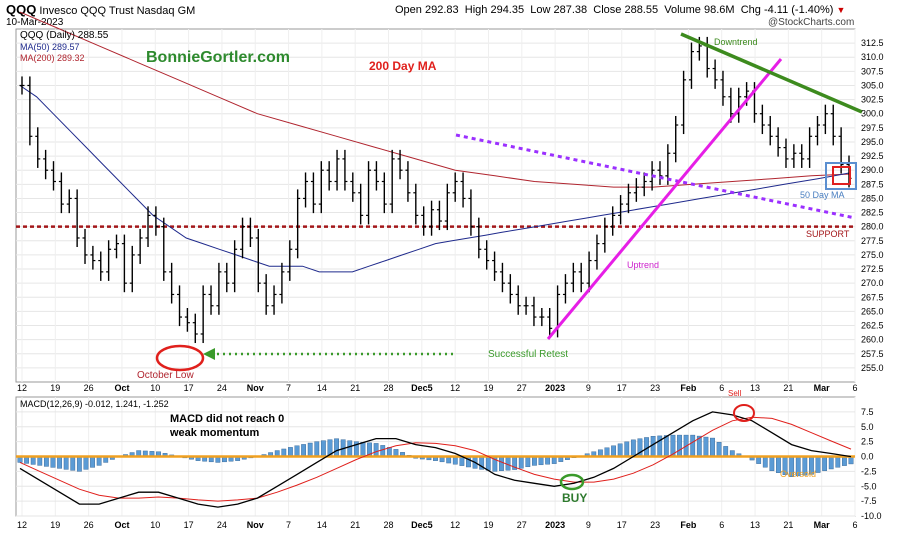 This screenshot has height=534, width=900. What do you see at coordinates (872, 114) in the screenshot?
I see `price-y-tick-label: 300.0` at bounding box center [872, 114].